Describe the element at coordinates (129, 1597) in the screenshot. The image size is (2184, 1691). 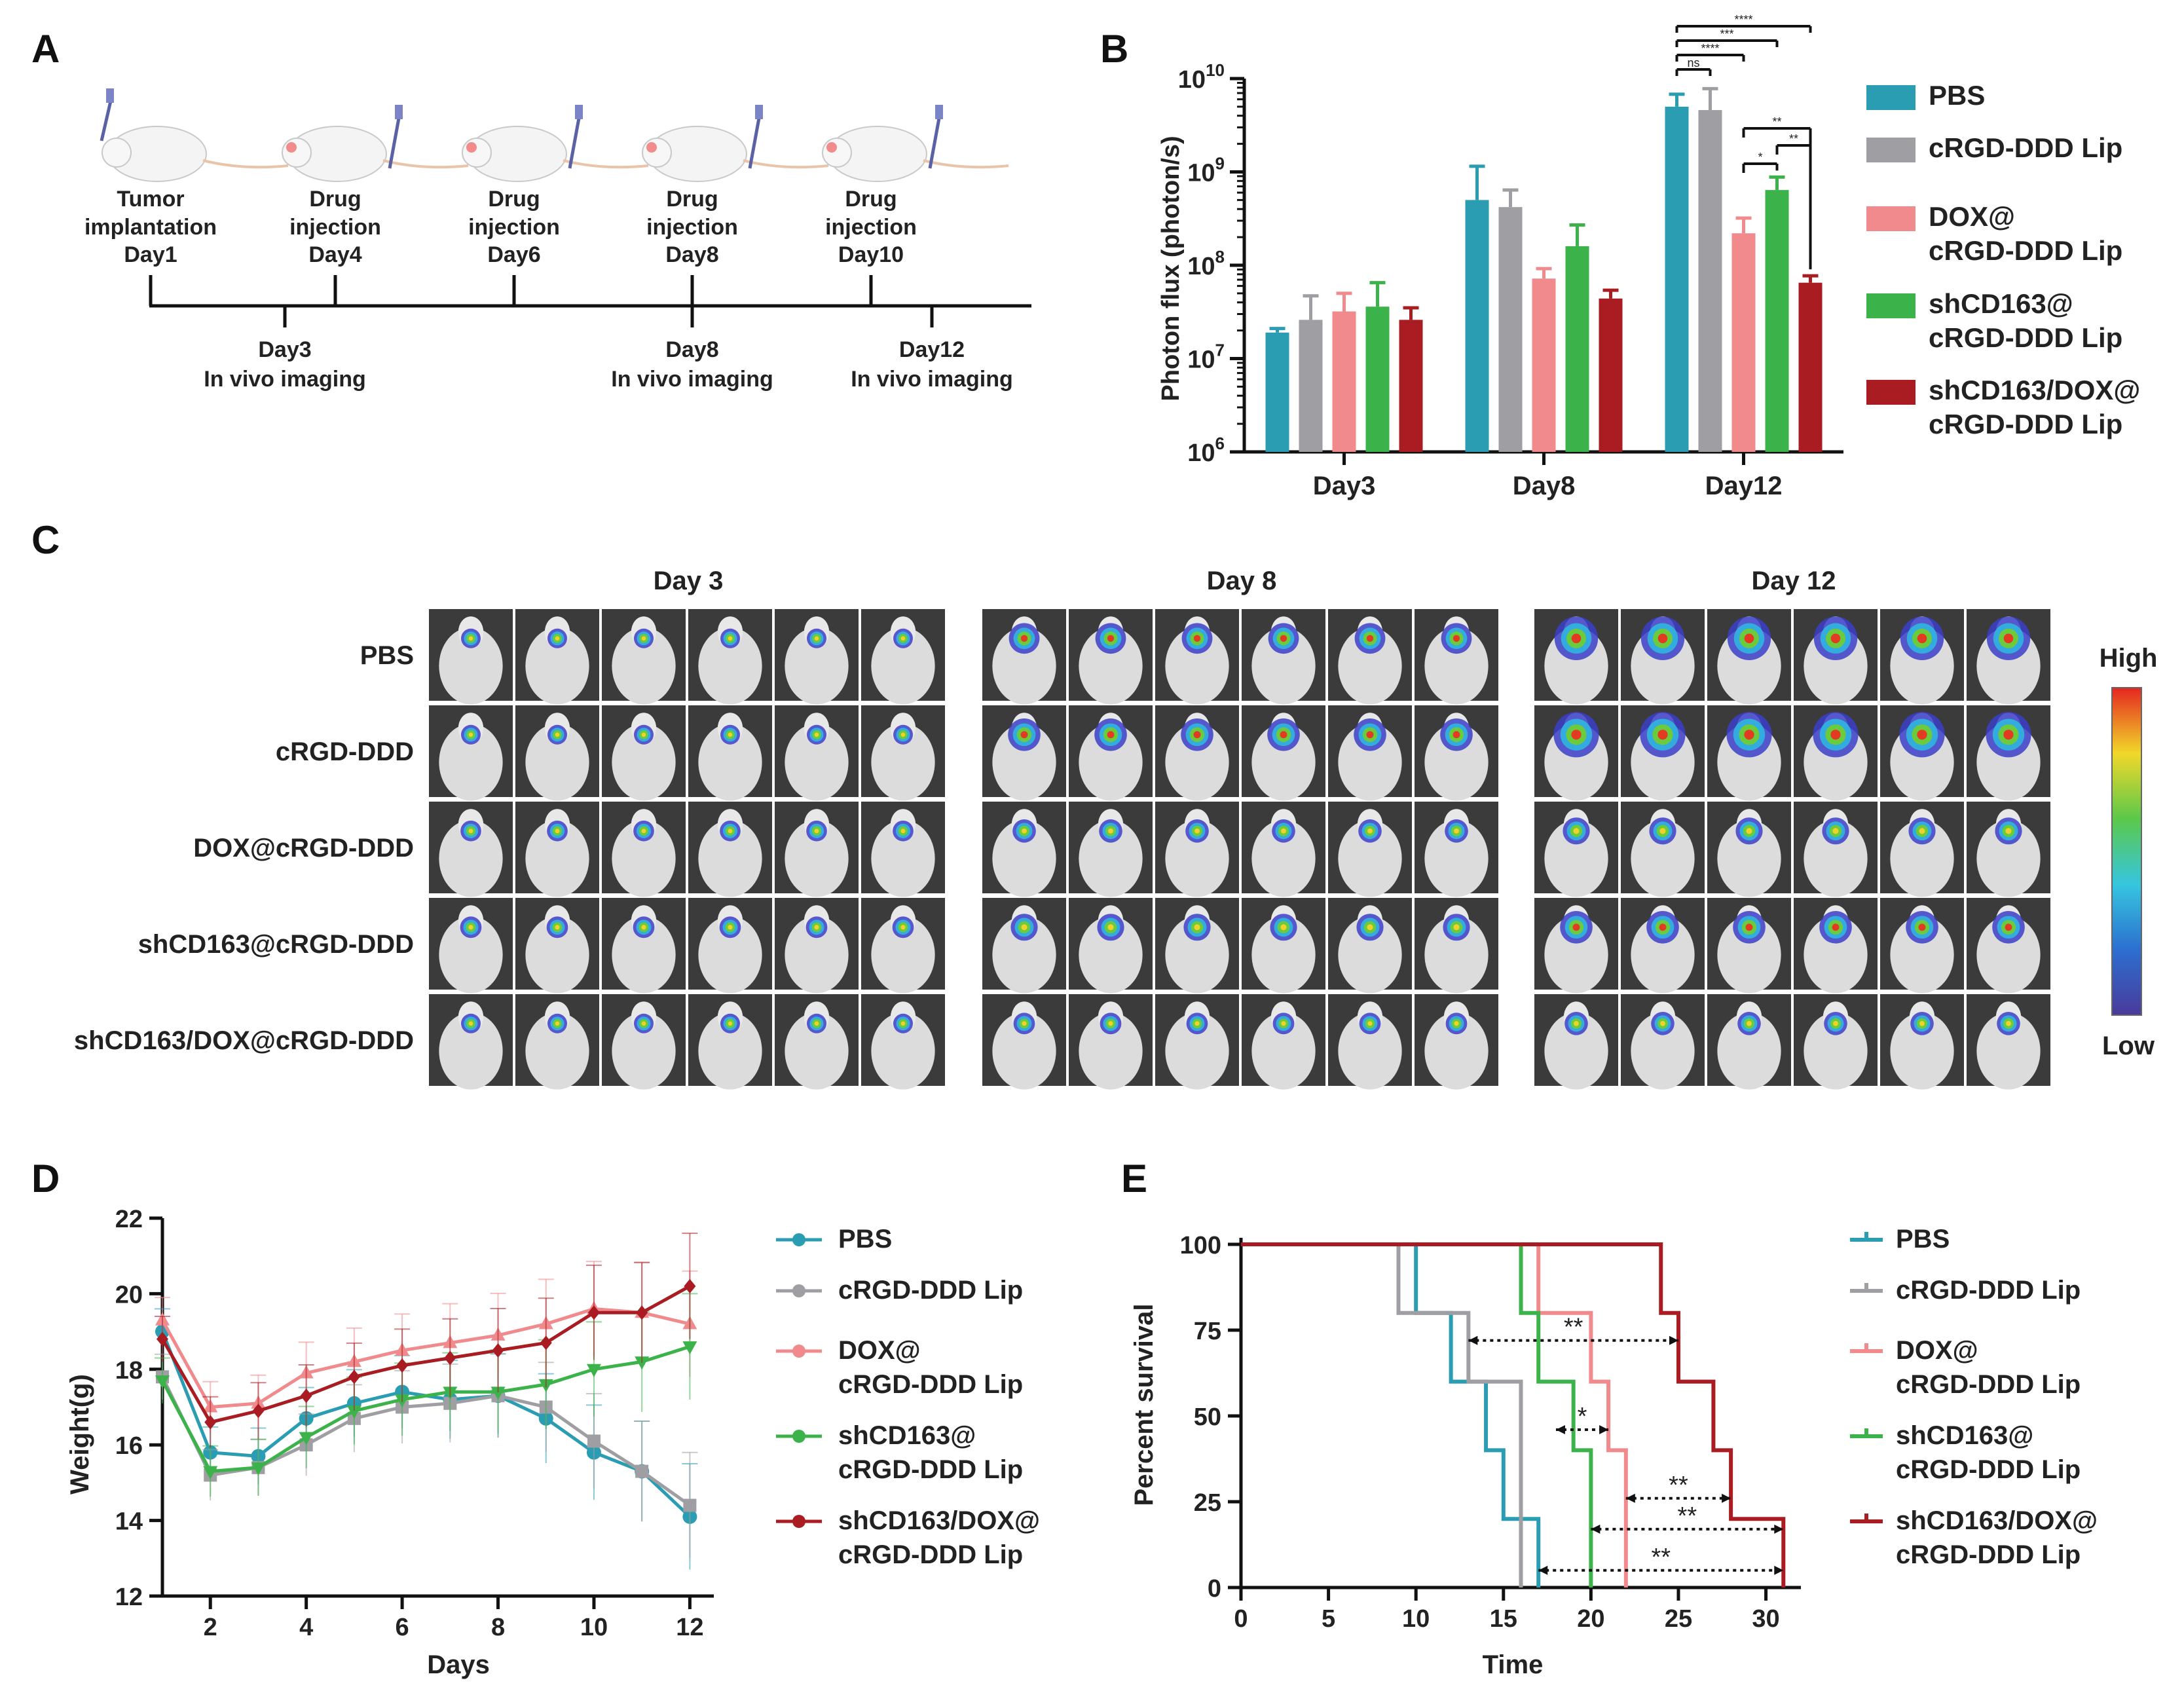
I see `y-tick-label: 12` at that location.